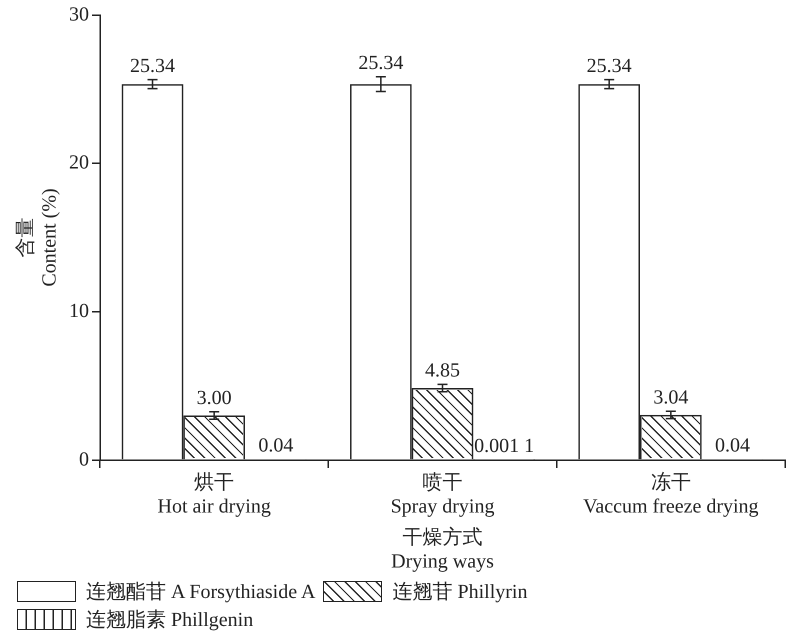 This screenshot has height=641, width=800. Describe the element at coordinates (214, 398) in the screenshot. I see `data-label: 3.00` at that location.